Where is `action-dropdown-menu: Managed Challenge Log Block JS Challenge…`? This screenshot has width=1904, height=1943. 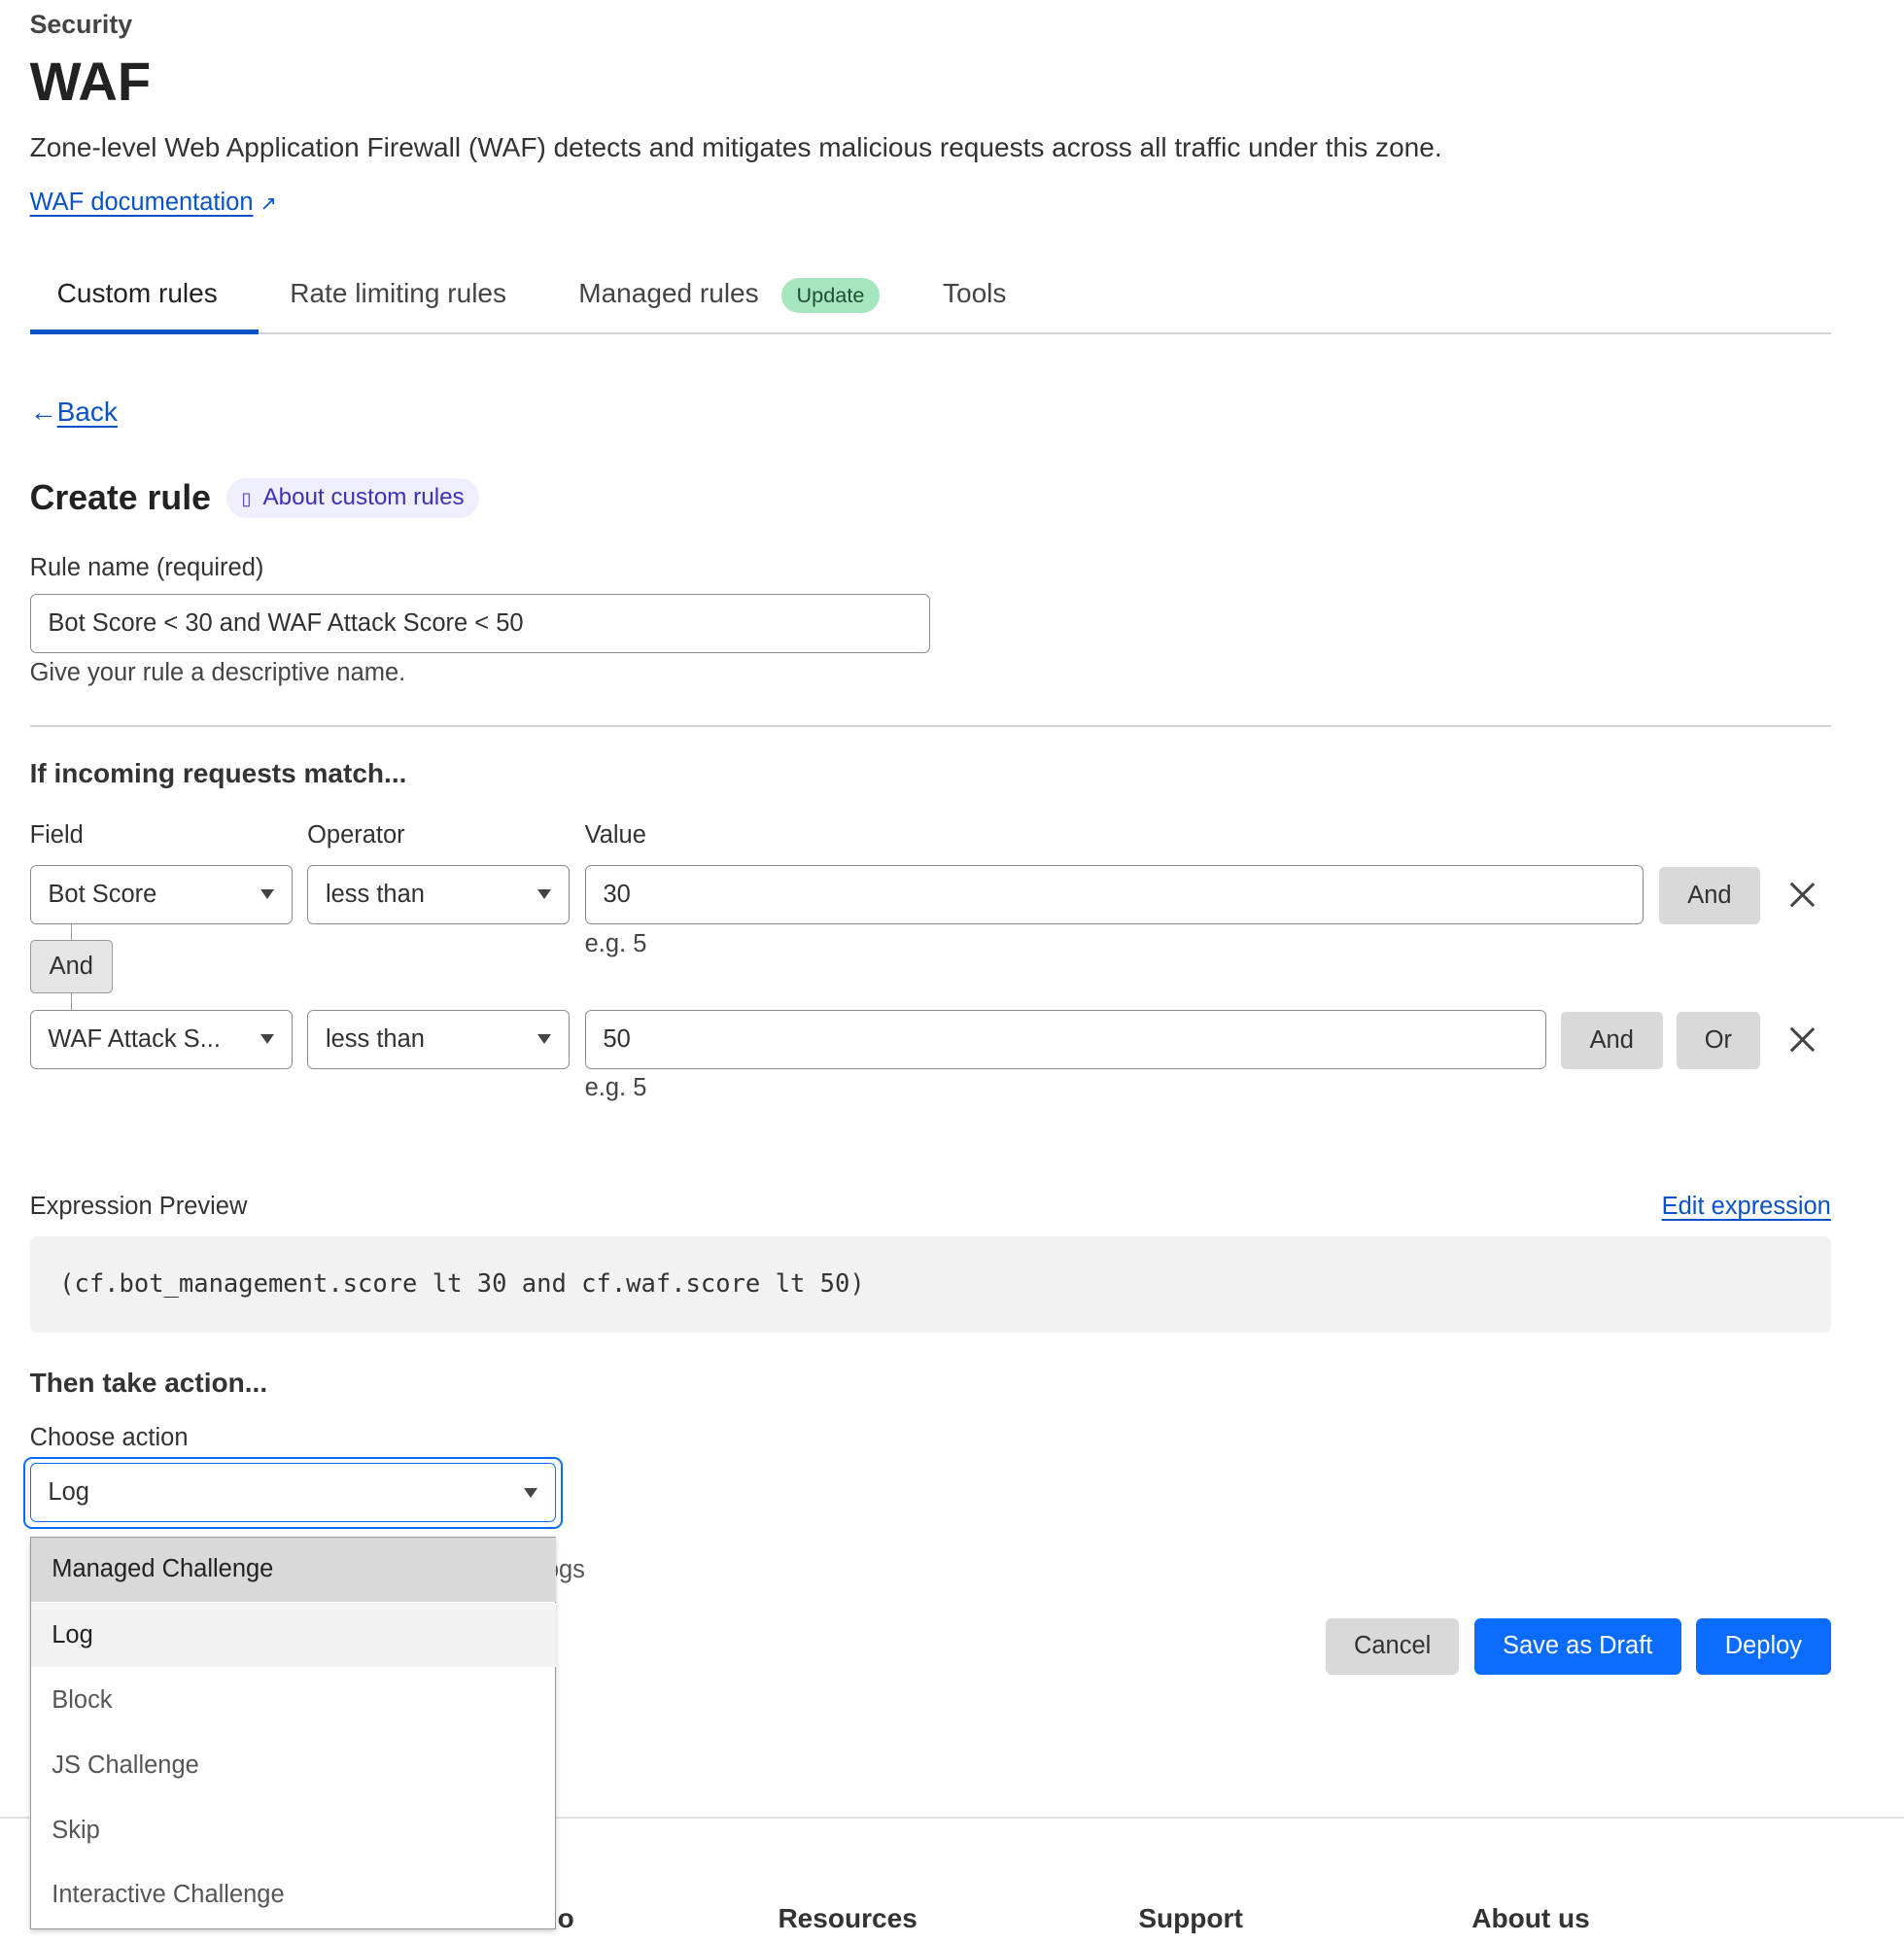
action-dropdown-menu: Managed Challenge Log Block JS Challenge… is located at coordinates (293, 1732).